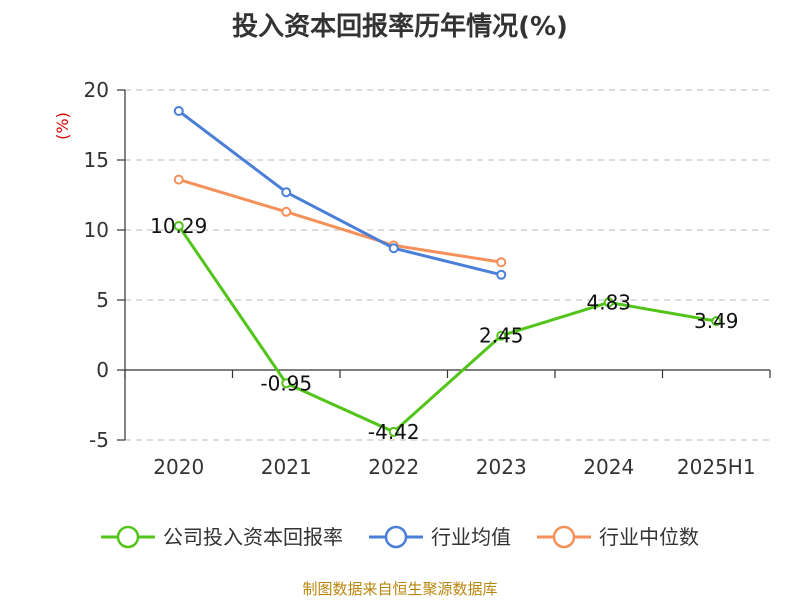 The height and width of the screenshot is (600, 800). I want to click on legend-item: 行业中位数, so click(618, 537).